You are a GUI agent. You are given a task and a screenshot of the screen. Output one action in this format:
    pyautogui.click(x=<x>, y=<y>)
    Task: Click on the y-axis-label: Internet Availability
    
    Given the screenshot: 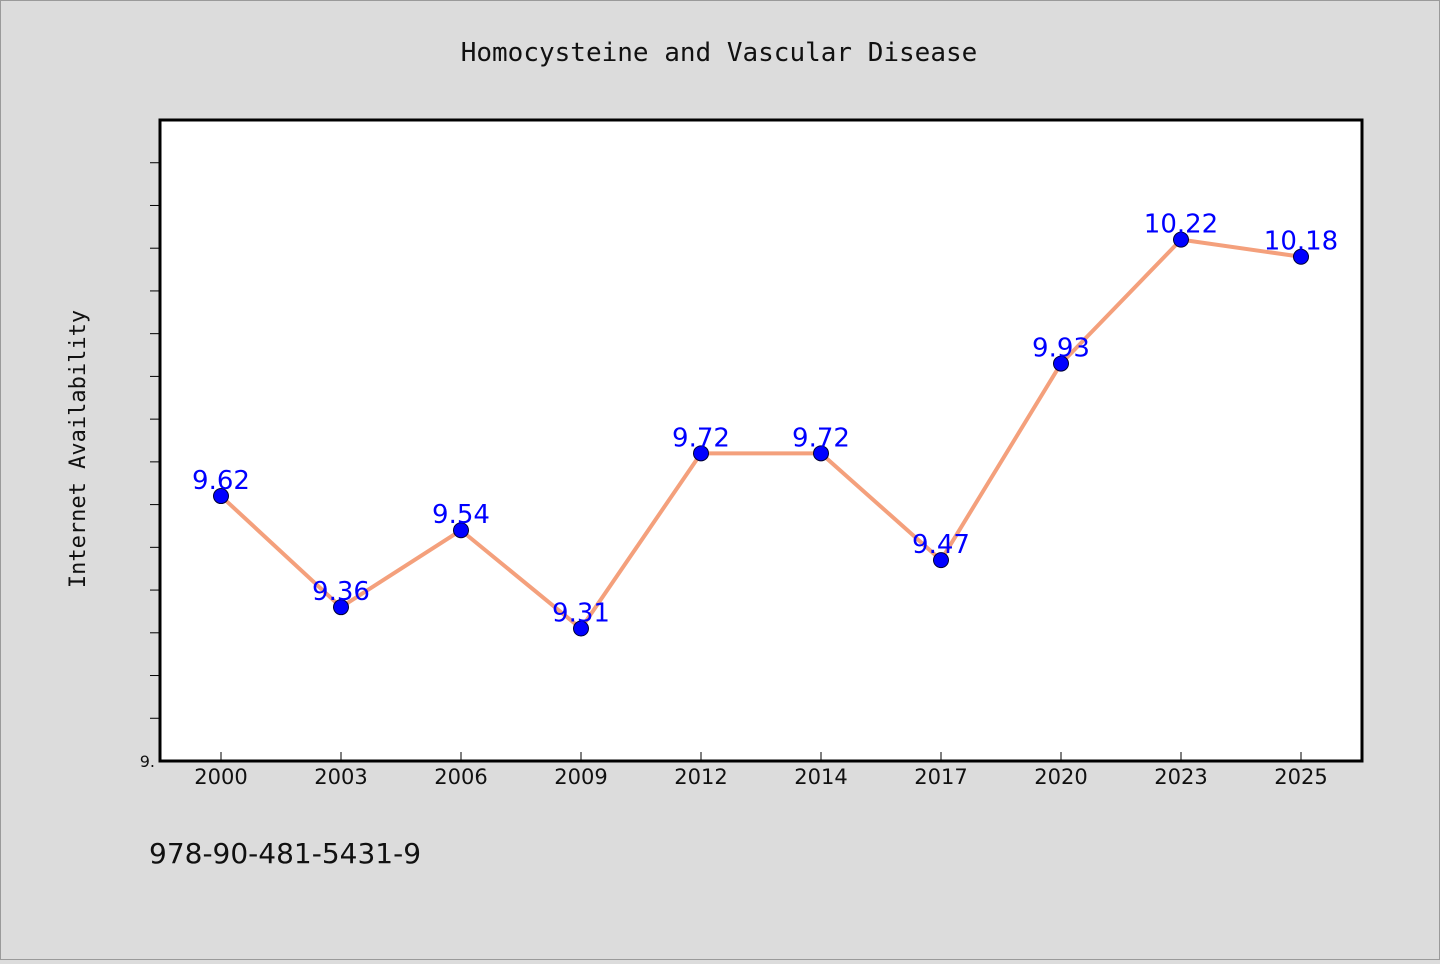 What is the action you would take?
    pyautogui.click(x=78, y=449)
    